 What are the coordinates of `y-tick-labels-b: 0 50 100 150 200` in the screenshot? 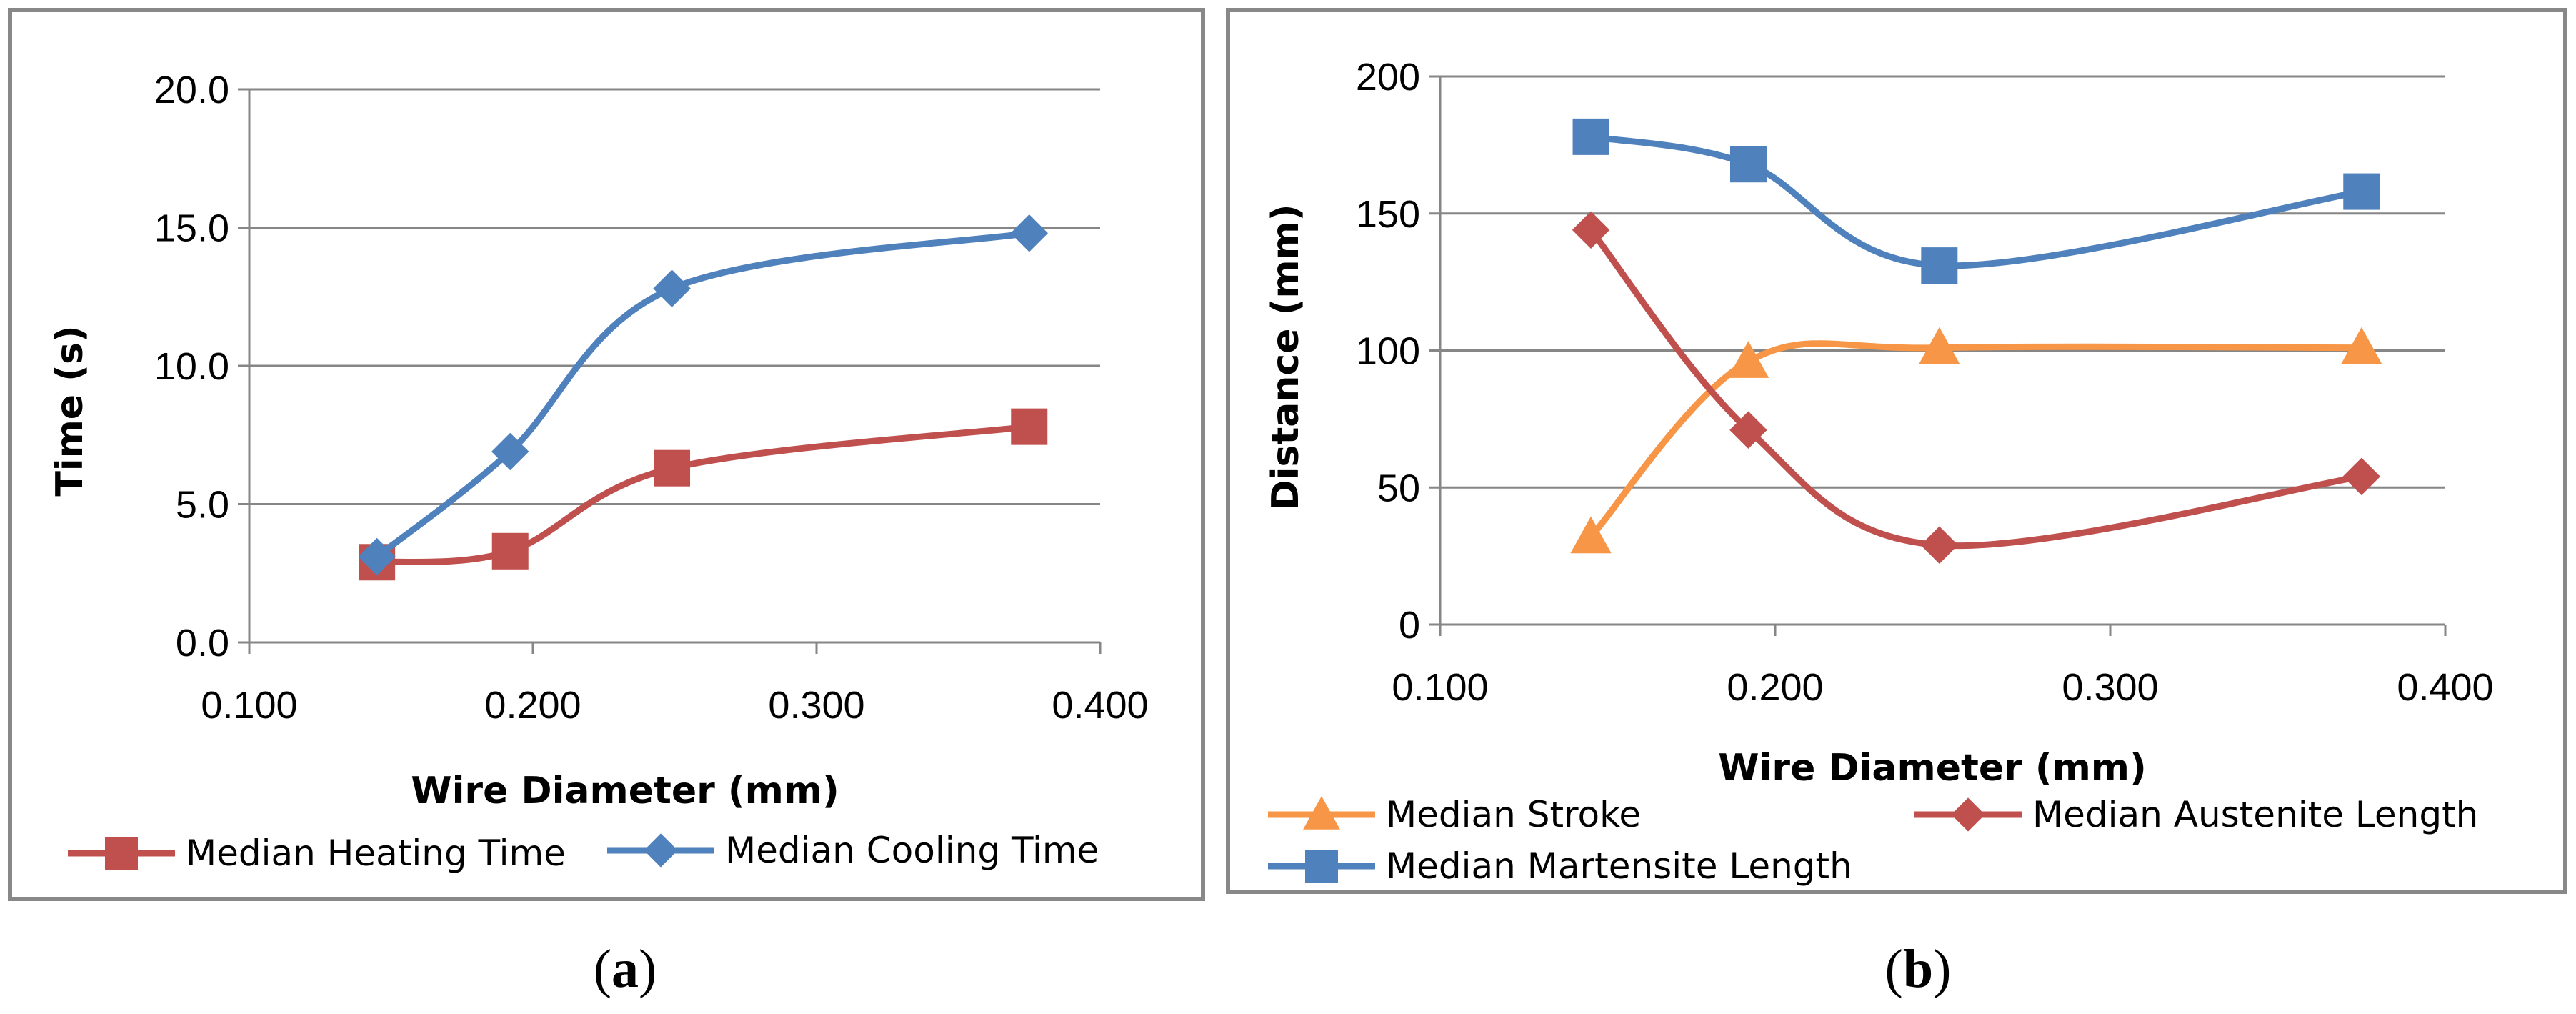 It's located at (1388, 351).